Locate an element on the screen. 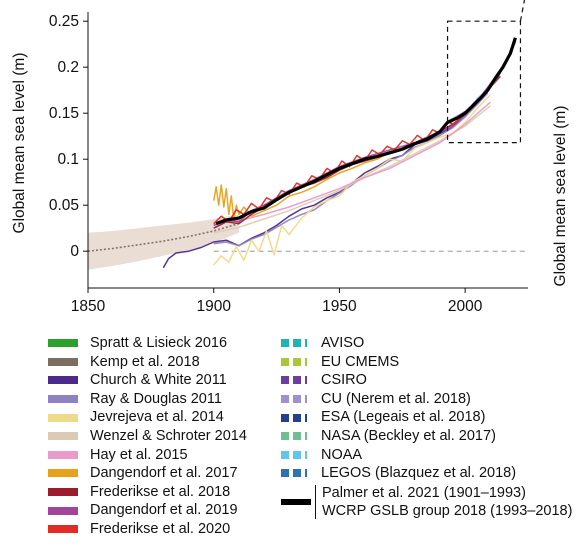 This screenshot has height=552, width=586. legend-item-wenzel-schroter-2014: Wenzel & Schroter 2014 is located at coordinates (147, 436).